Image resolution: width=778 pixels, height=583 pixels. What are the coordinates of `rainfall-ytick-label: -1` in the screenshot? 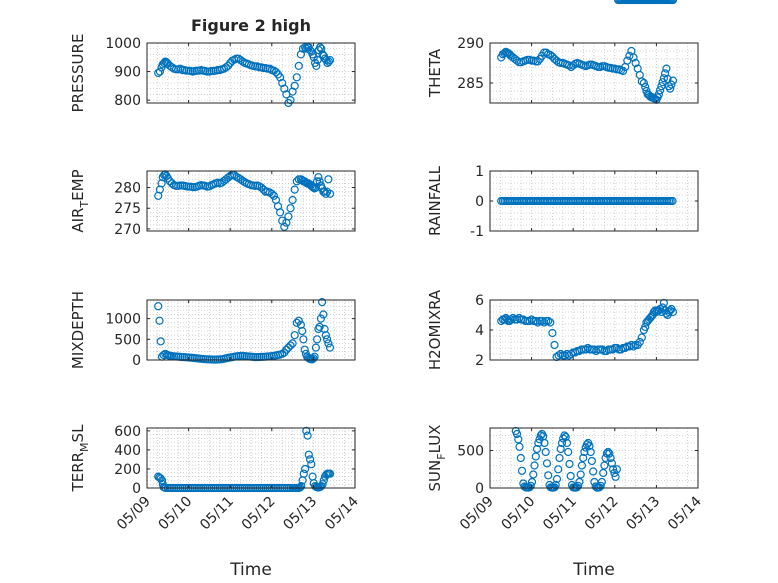 It's located at (477, 232).